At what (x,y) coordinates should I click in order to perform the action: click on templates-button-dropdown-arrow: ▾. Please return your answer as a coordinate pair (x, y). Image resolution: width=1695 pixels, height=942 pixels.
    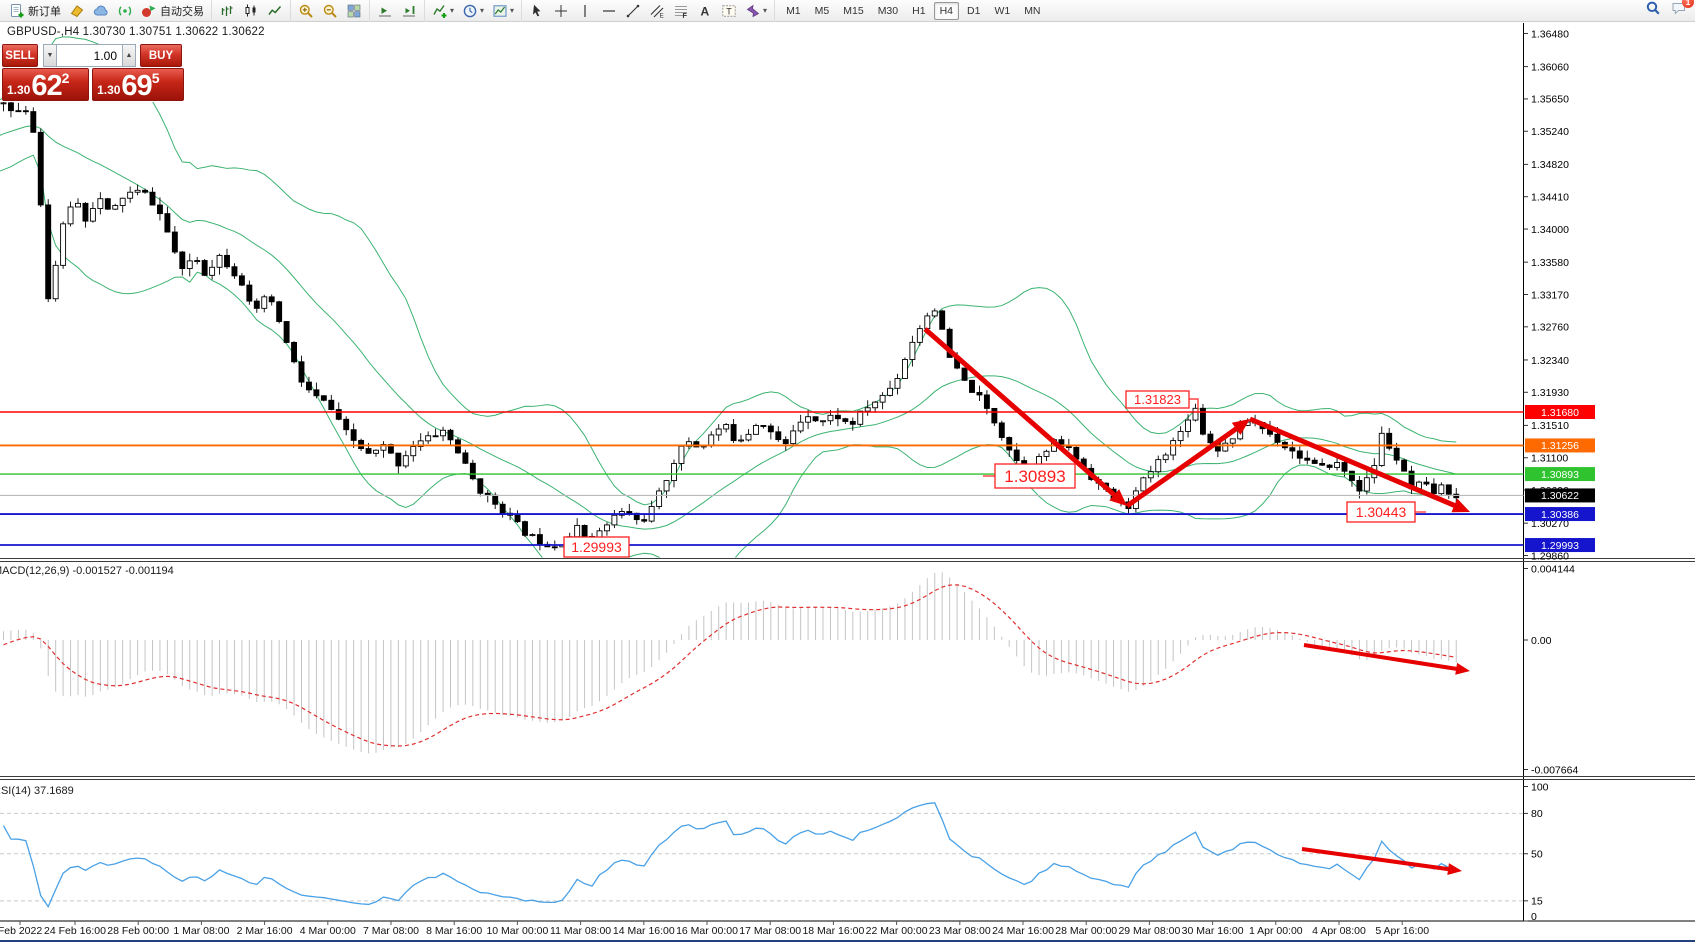
    Looking at the image, I should click on (512, 10).